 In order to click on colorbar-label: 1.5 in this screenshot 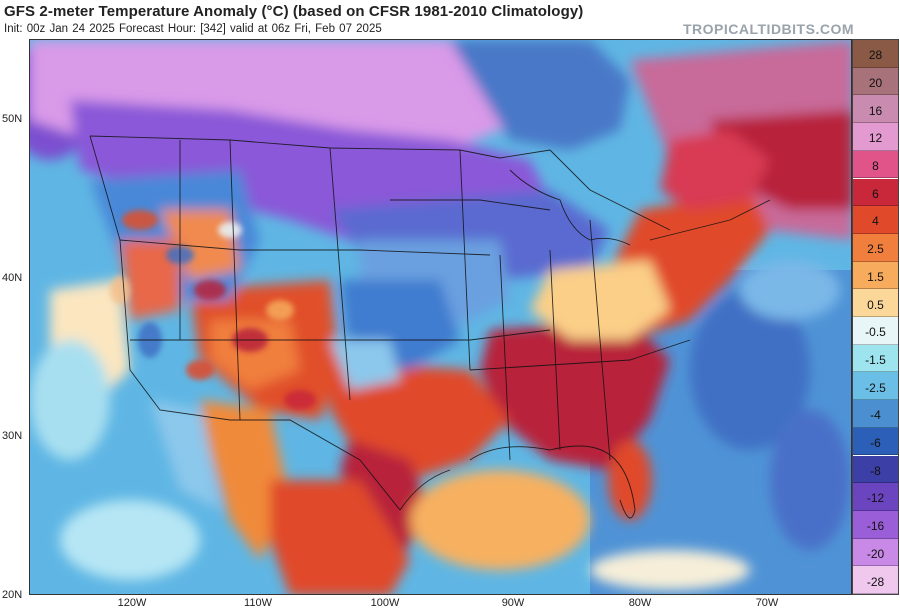, I will do `click(875, 276)`.